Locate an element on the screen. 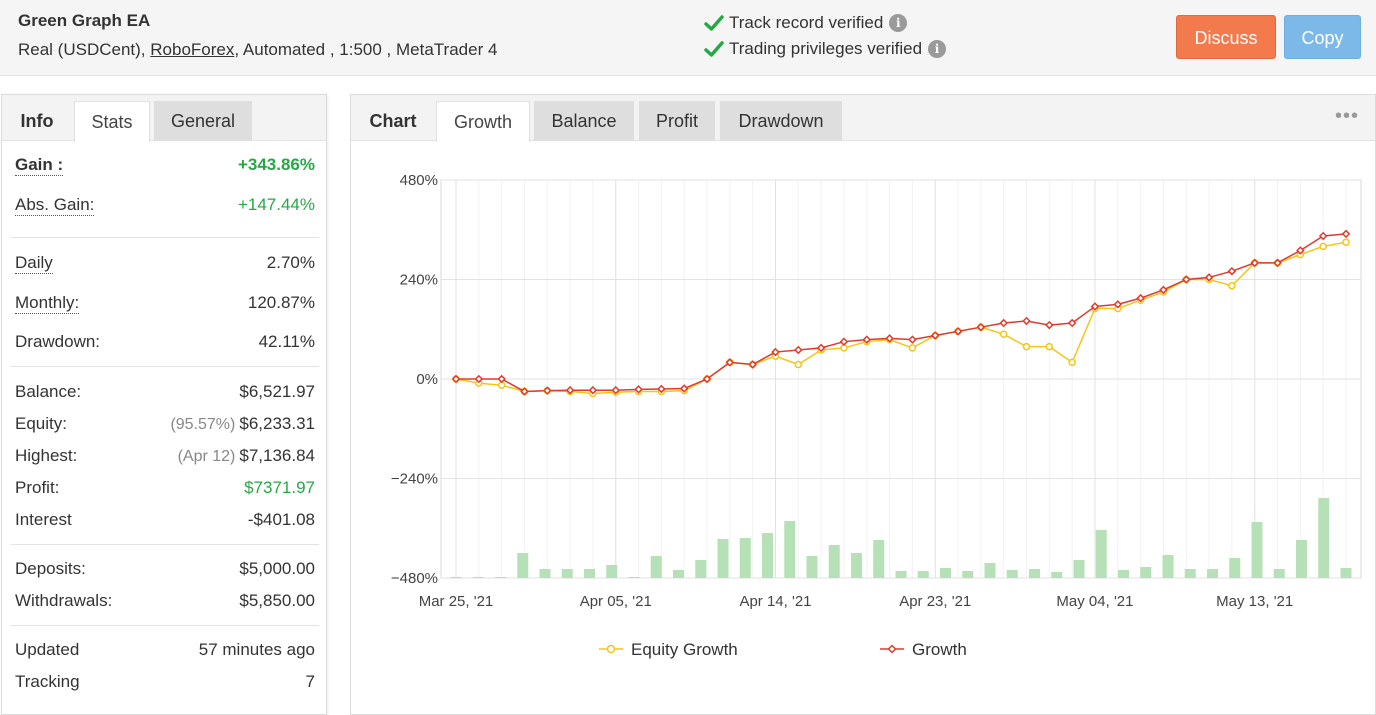  growth-line is located at coordinates (901, 313).